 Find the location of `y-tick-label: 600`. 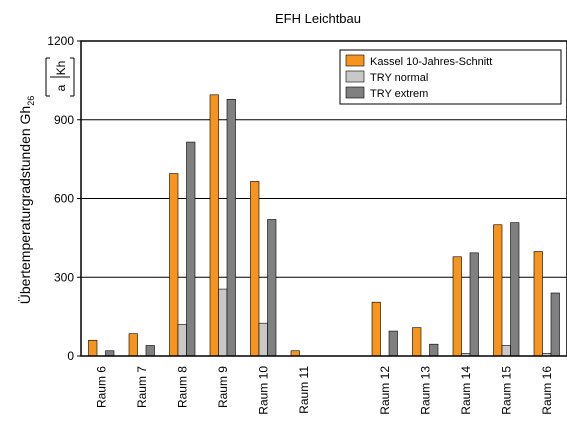

y-tick-label: 600 is located at coordinates (64, 199).